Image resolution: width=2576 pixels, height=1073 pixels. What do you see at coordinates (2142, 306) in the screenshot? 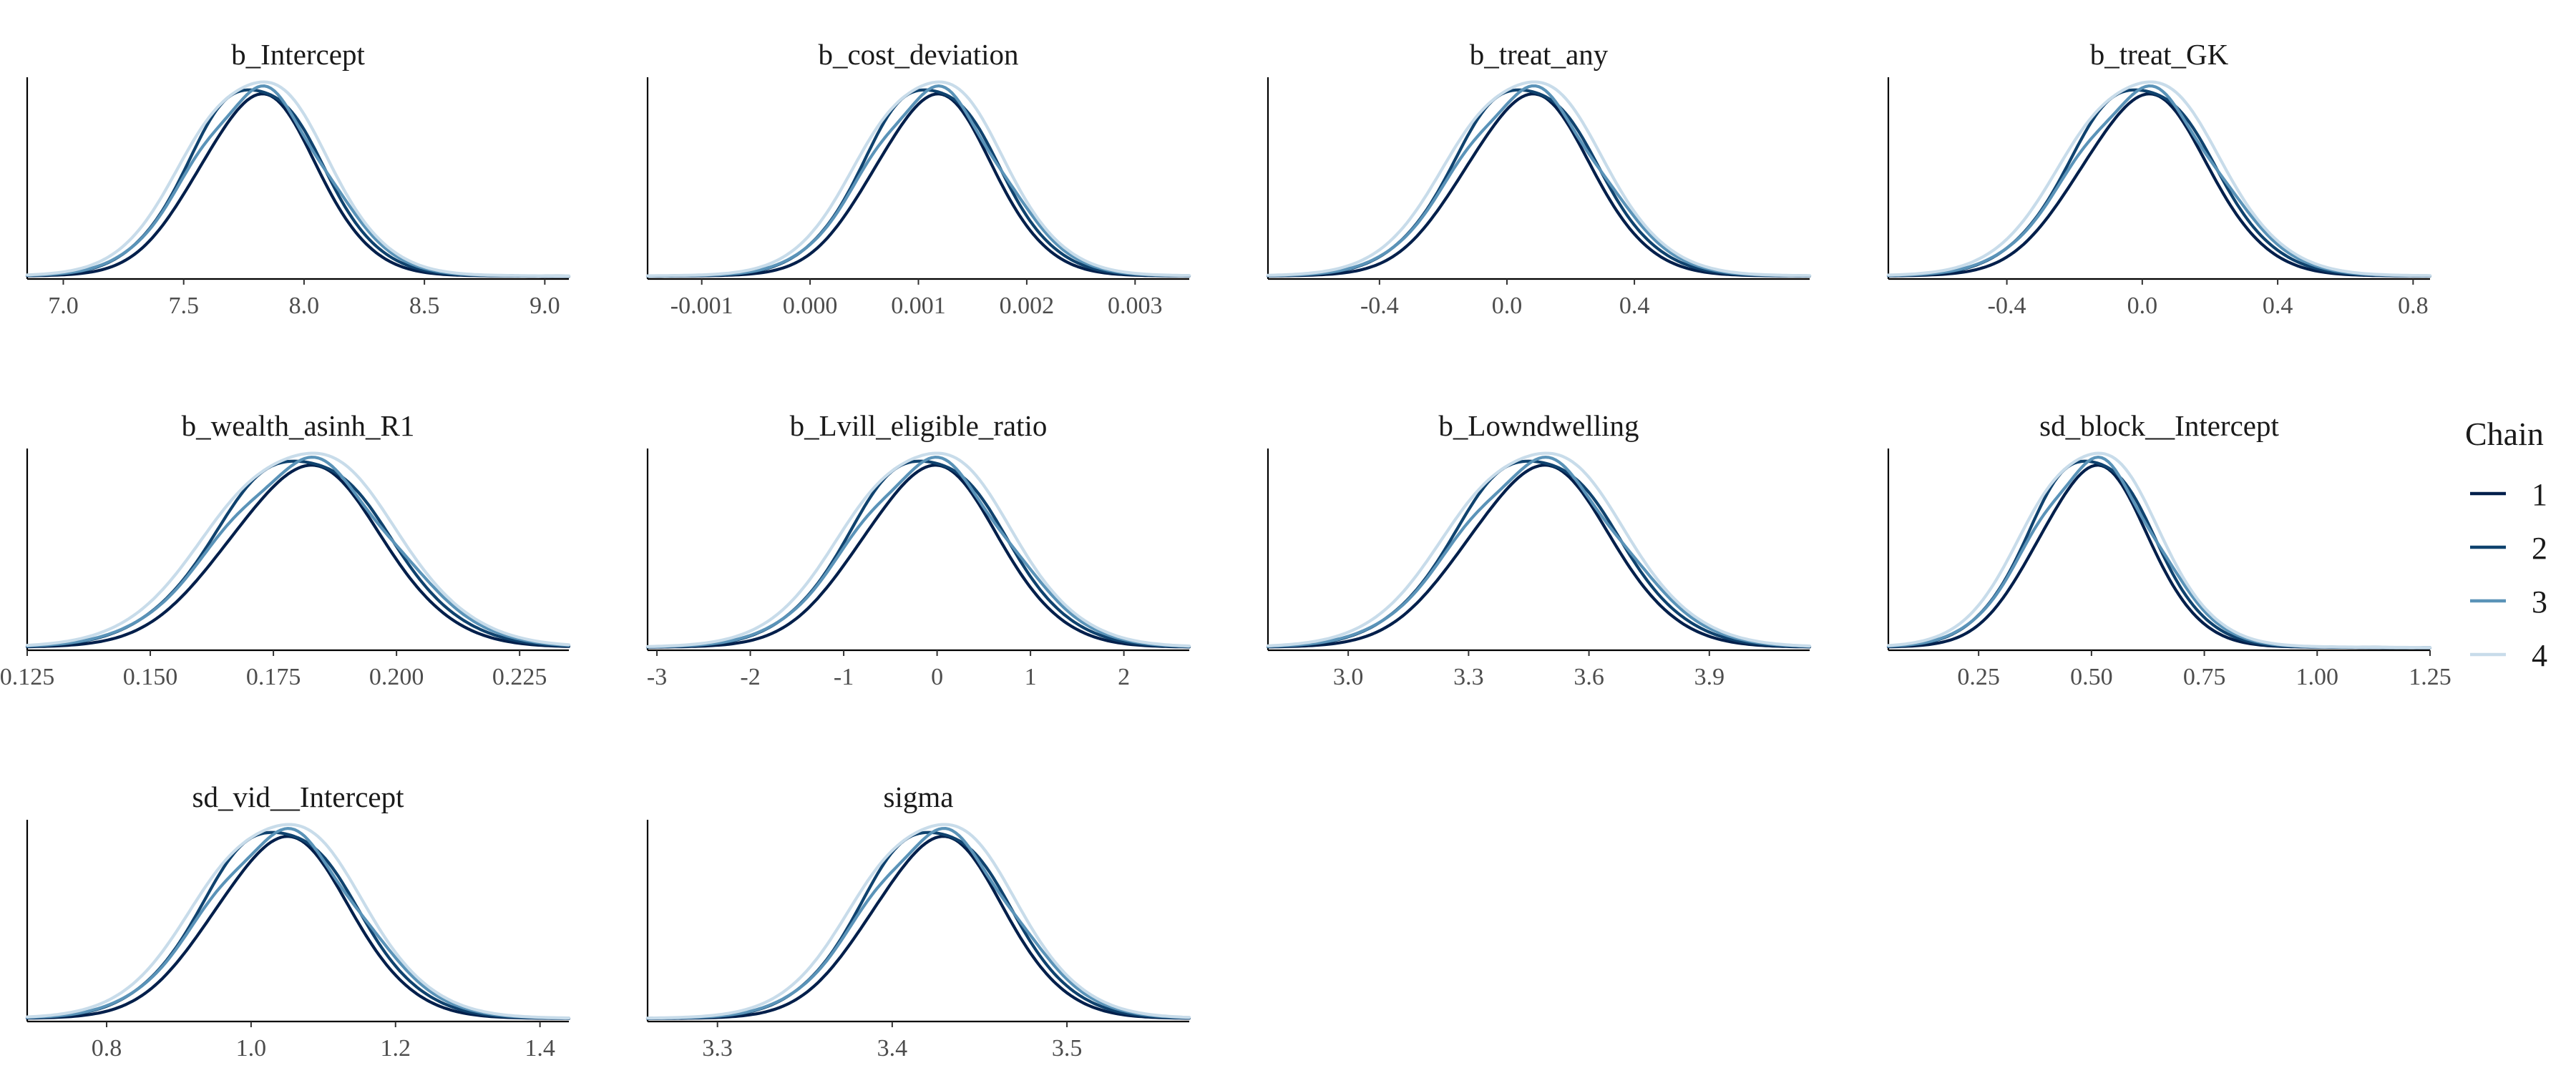
I see `x-tick-label: 0.0` at bounding box center [2142, 306].